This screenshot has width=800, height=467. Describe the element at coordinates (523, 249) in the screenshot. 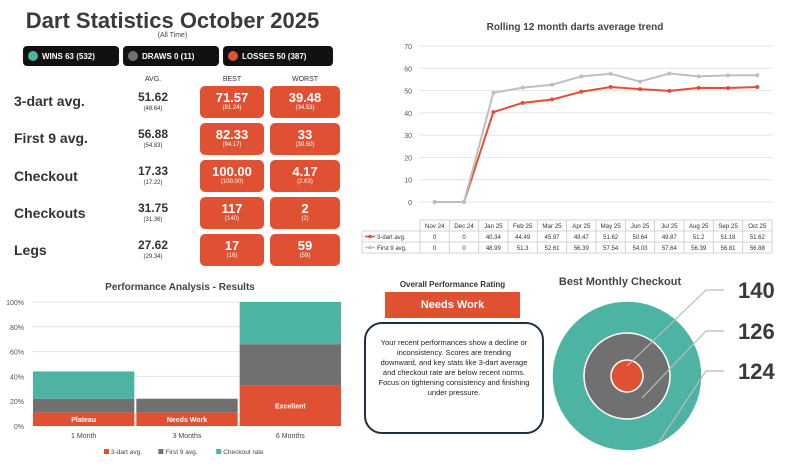

I see `data-label: 51.3` at that location.